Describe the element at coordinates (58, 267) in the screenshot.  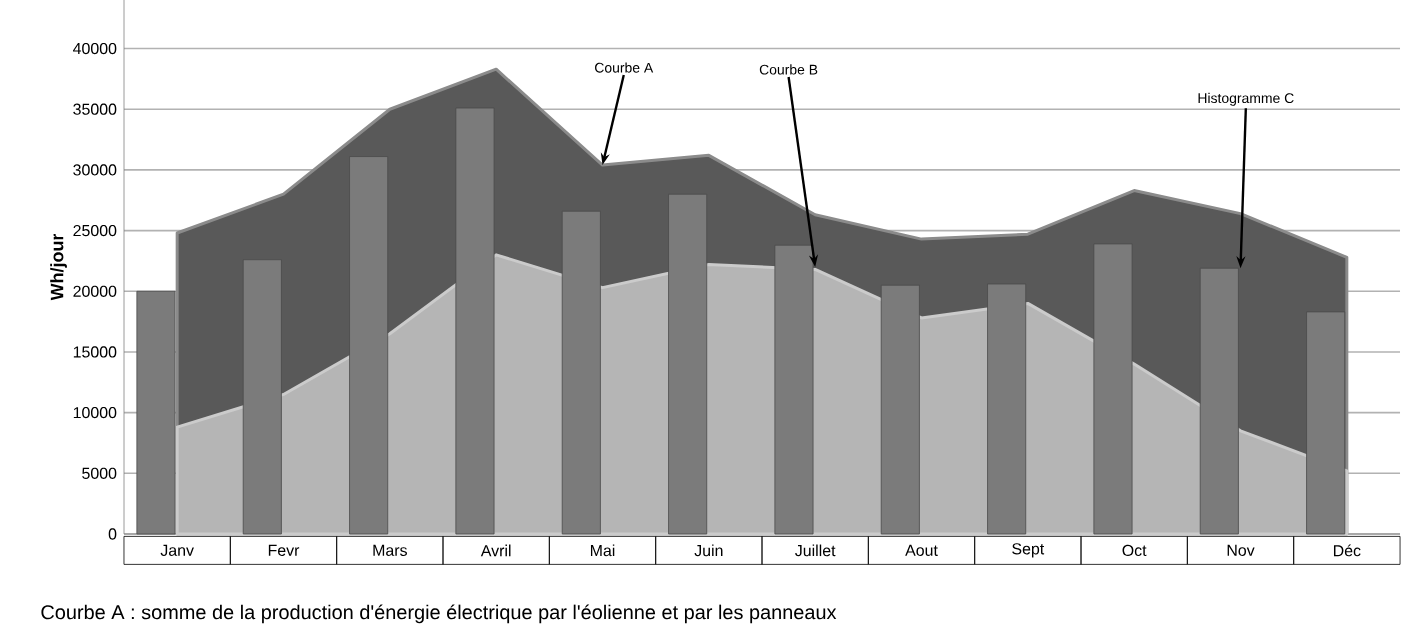
I see `y-axis-title: Wh/jour` at that location.